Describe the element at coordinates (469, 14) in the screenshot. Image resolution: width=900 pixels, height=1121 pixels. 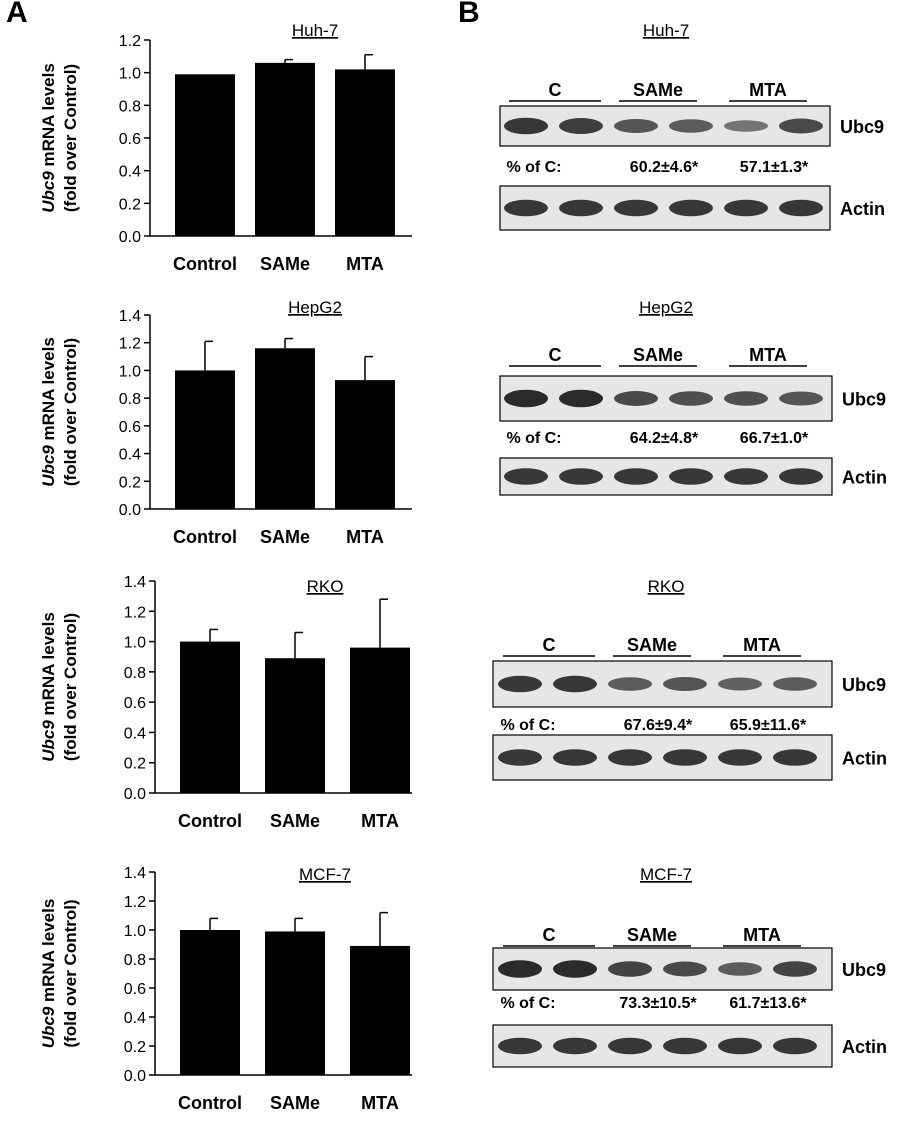
I see `panel-label-b: B` at that location.